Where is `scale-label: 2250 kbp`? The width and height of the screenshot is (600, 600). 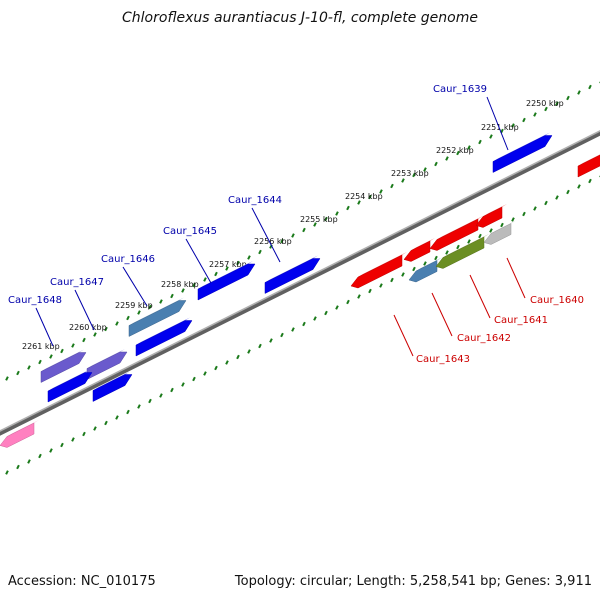 scale-label: 2250 kbp is located at coordinates (545, 103).